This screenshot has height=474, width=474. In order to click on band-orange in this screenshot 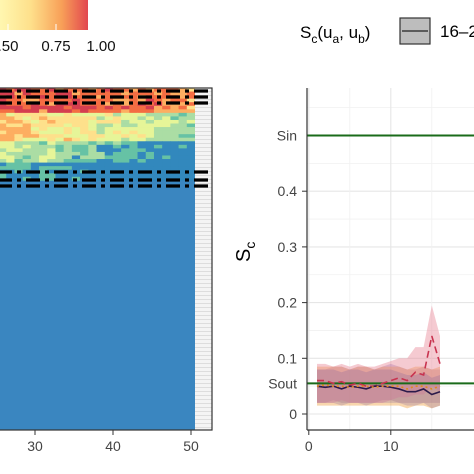, I will do `click(378, 387)`.